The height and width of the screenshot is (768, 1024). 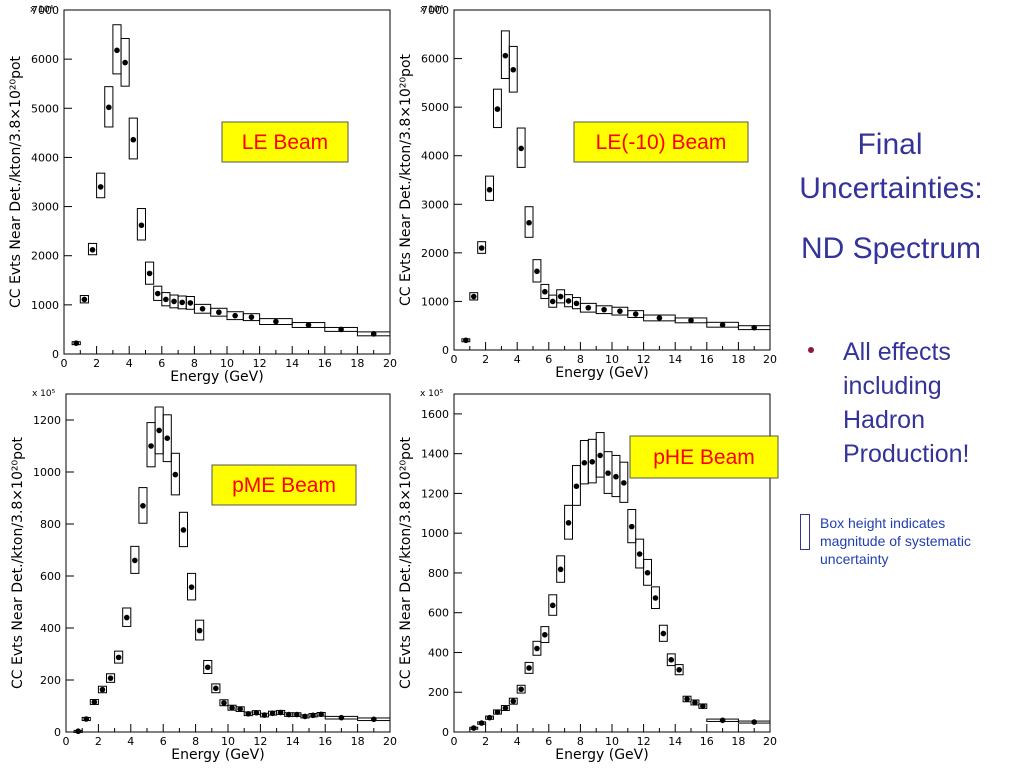 What do you see at coordinates (292, 363) in the screenshot?
I see `x-tick-label: 14` at bounding box center [292, 363].